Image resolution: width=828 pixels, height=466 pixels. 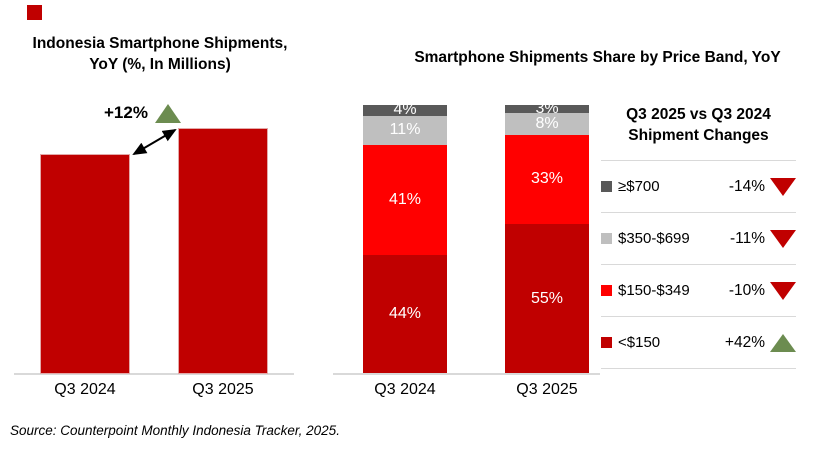 I want to click on segment-value-label: 33%, so click(x=547, y=179).